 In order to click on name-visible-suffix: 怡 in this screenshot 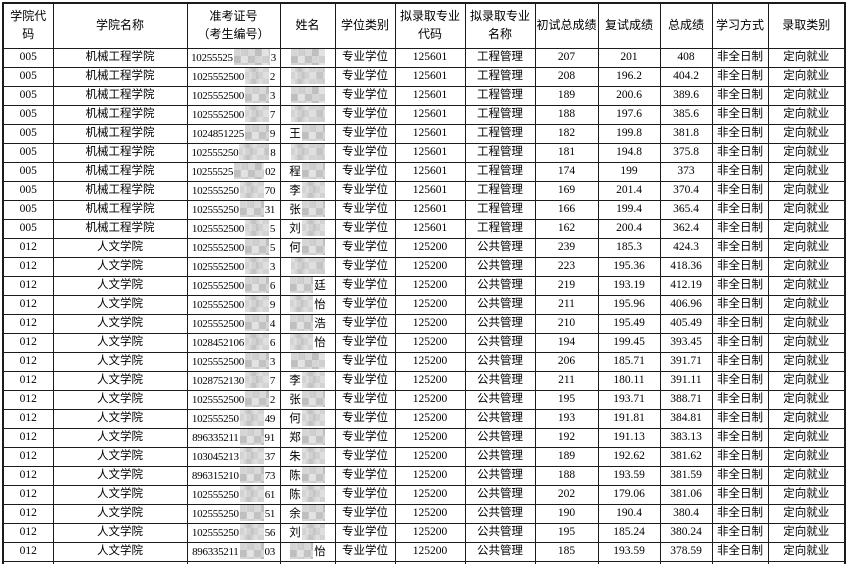, I will do `click(320, 304)`.